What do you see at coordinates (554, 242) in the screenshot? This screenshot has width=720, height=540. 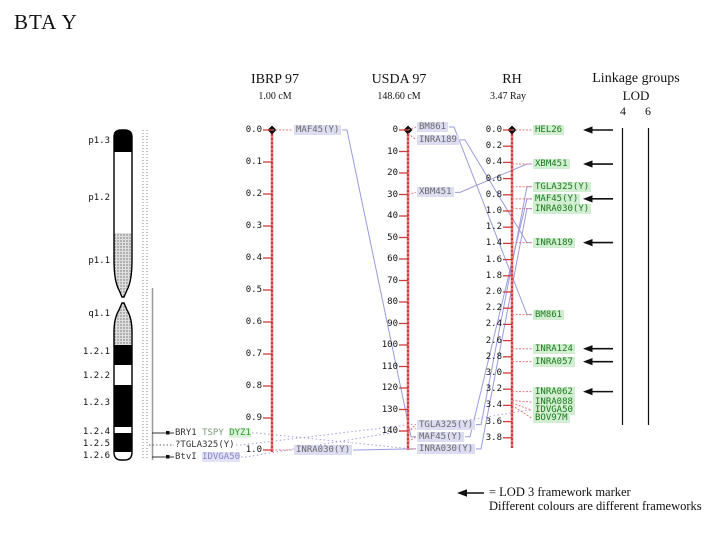 I see `marker-label-rh: INRA189` at bounding box center [554, 242].